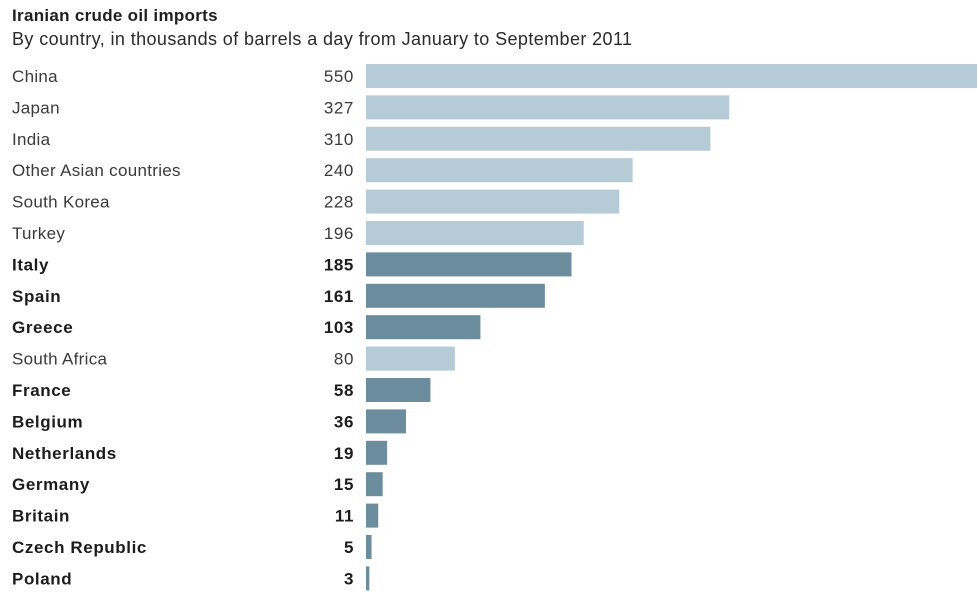 The height and width of the screenshot is (592, 977). I want to click on value-label: 80, so click(344, 359).